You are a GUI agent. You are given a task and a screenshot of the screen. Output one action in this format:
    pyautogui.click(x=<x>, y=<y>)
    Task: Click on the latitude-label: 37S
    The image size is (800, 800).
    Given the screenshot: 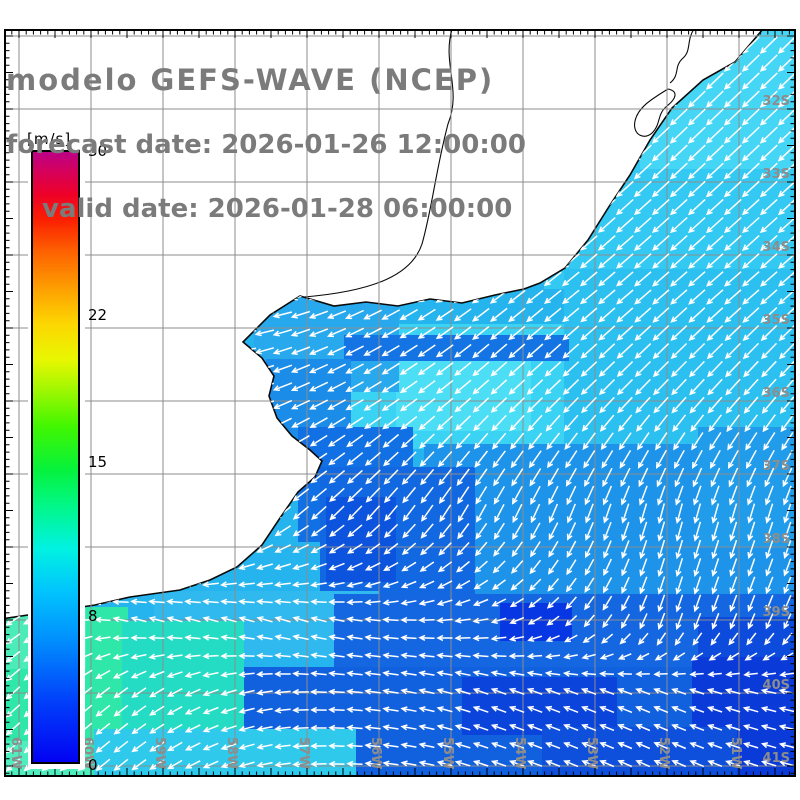 What is the action you would take?
    pyautogui.click(x=776, y=466)
    